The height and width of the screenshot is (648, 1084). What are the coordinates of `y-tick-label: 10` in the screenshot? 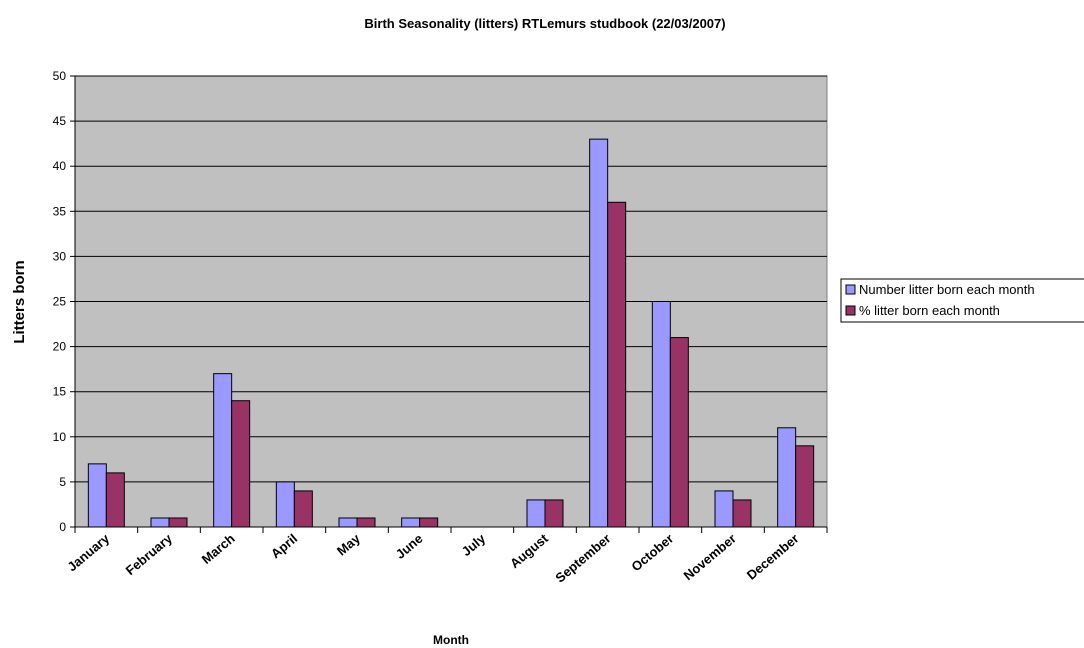 It's located at (60, 437).